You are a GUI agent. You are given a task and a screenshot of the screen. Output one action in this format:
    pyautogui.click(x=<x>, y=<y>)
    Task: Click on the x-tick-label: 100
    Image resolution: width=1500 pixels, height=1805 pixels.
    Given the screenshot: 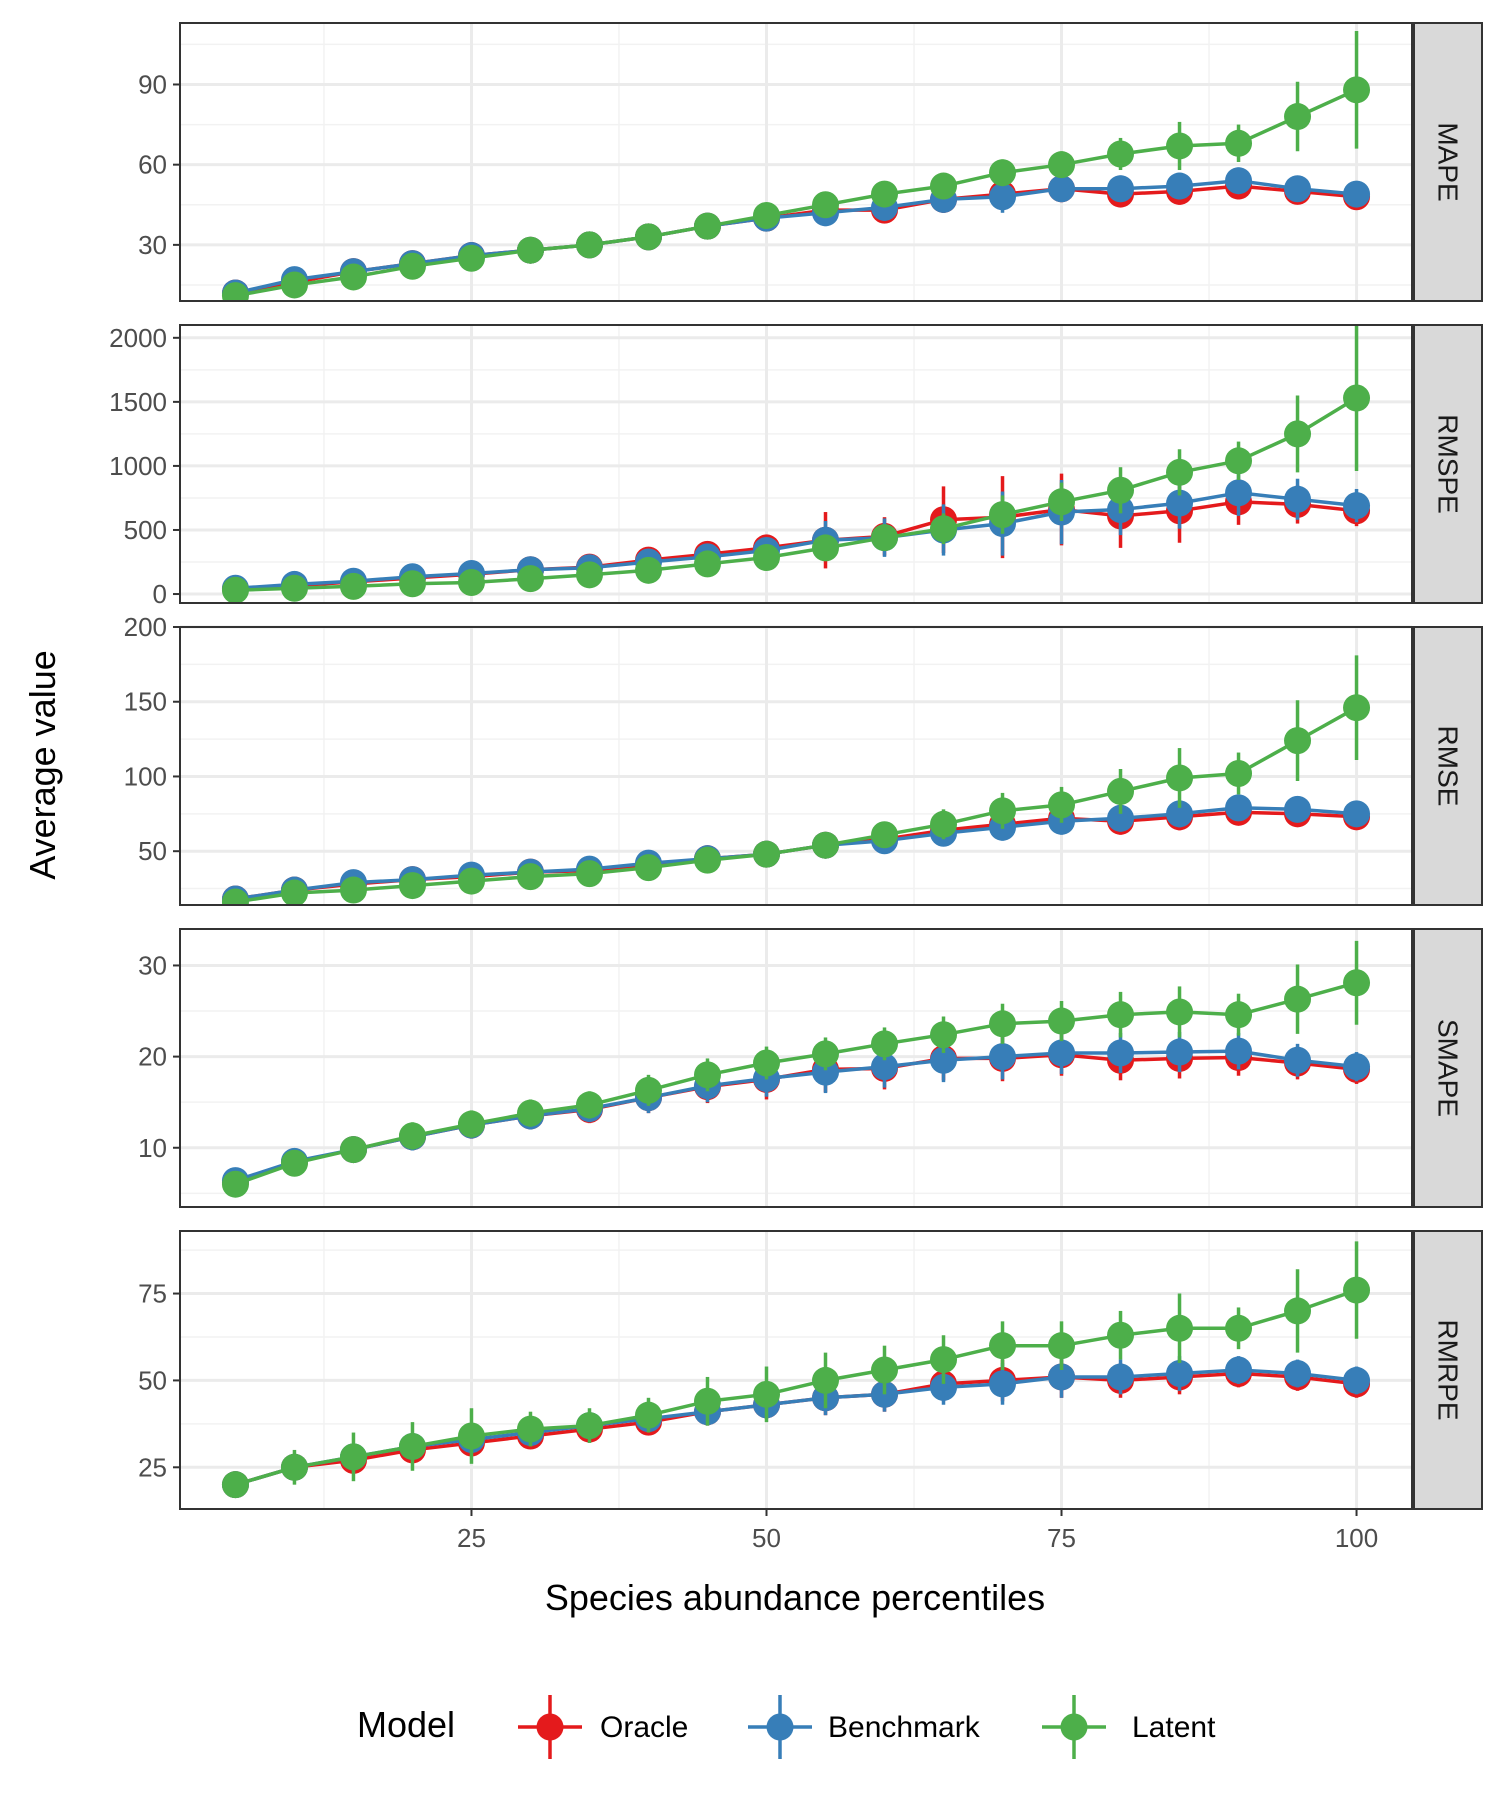 What is the action you would take?
    pyautogui.click(x=1356, y=1538)
    